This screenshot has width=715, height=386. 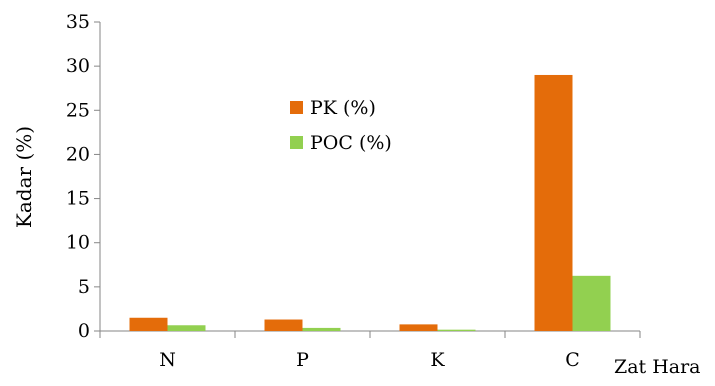 What do you see at coordinates (78, 110) in the screenshot?
I see `y-tick-label: 25` at bounding box center [78, 110].